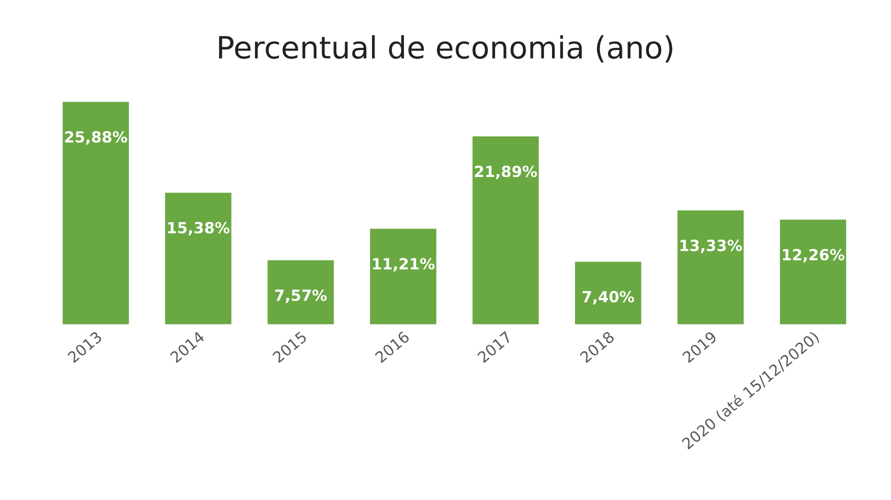 The width and height of the screenshot is (891, 500). What do you see at coordinates (199, 229) in the screenshot?
I see `data-label: 15,38%` at bounding box center [199, 229].